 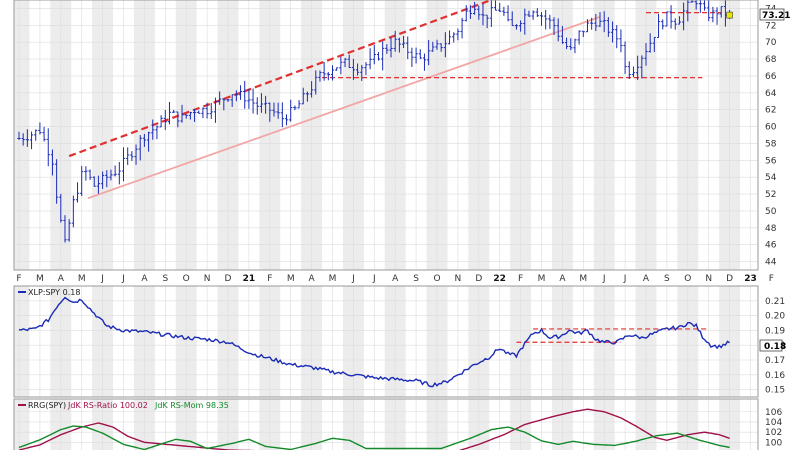 I want to click on rrg-legend-title: RRG(SPY), so click(x=47, y=405).